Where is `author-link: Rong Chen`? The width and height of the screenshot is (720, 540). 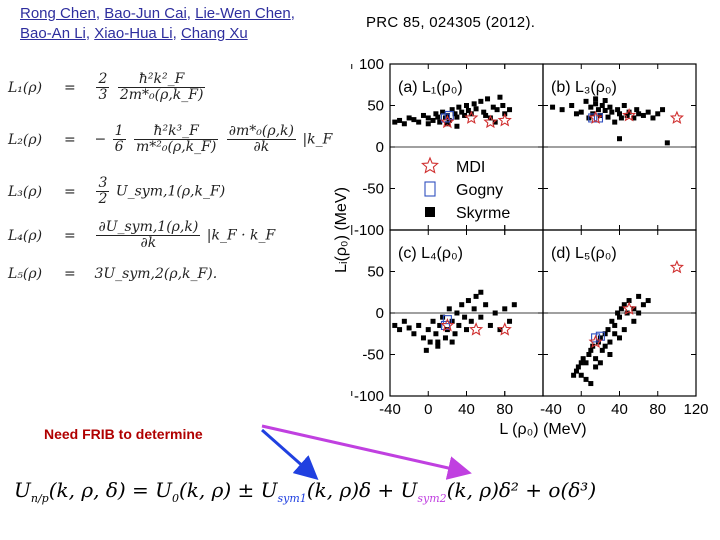 author-link: Rong Chen is located at coordinates (58, 13).